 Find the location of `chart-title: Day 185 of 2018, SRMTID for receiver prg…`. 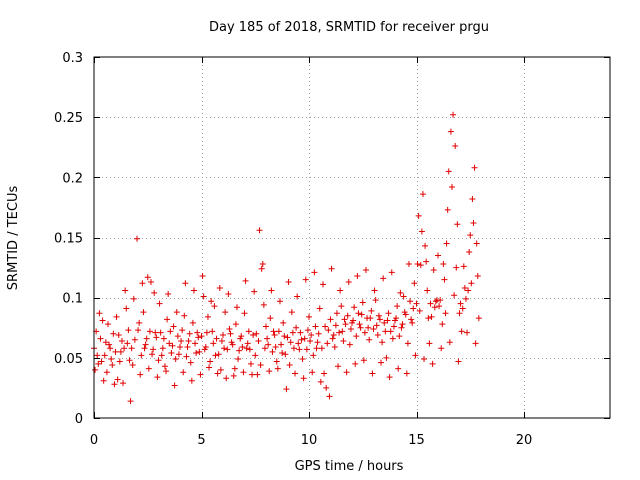

chart-title: Day 185 of 2018, SRMTID for receiver prg… is located at coordinates (349, 27).